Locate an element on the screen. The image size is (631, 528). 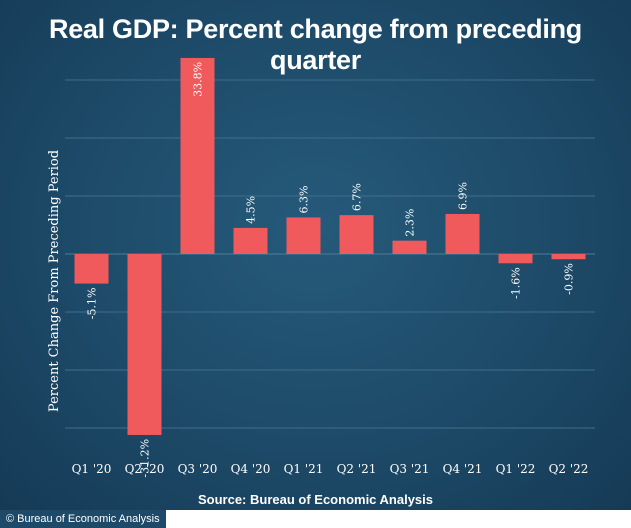
y-axis-label: Percent Change From Preceding Period is located at coordinates (54, 281).